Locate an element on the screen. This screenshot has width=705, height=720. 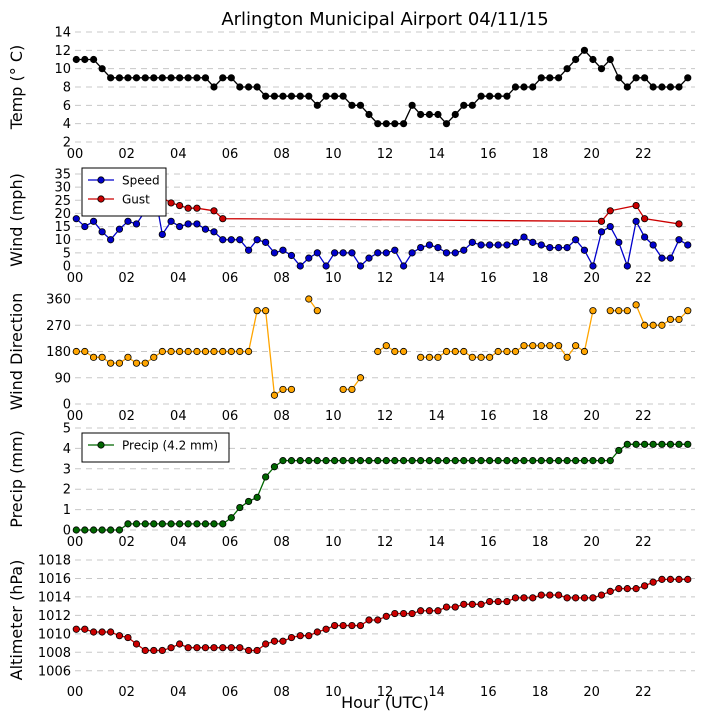
x-tick-label: 06 is located at coordinates (230, 416).